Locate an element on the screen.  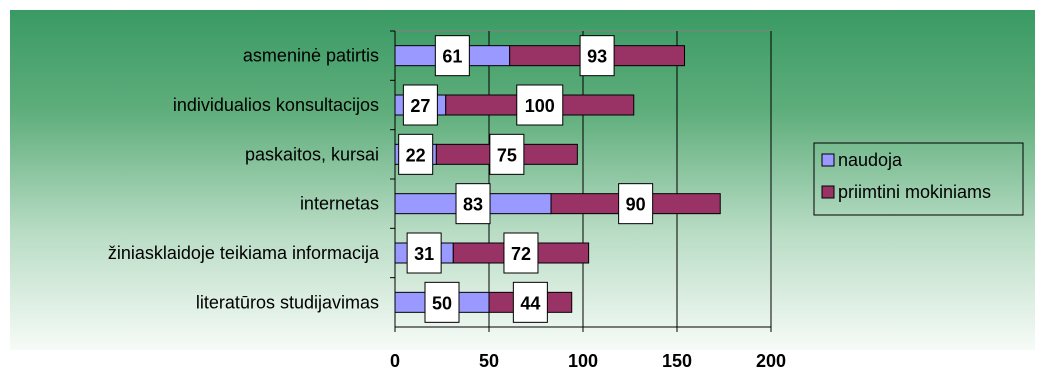
data-label: 72 is located at coordinates (521, 254).